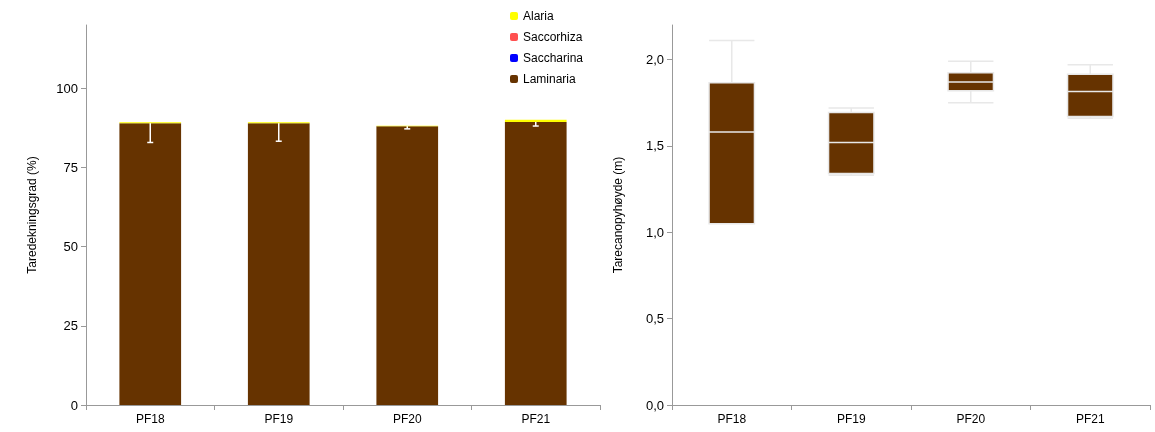  What do you see at coordinates (539, 16) in the screenshot?
I see `legend-label: Alaria` at bounding box center [539, 16].